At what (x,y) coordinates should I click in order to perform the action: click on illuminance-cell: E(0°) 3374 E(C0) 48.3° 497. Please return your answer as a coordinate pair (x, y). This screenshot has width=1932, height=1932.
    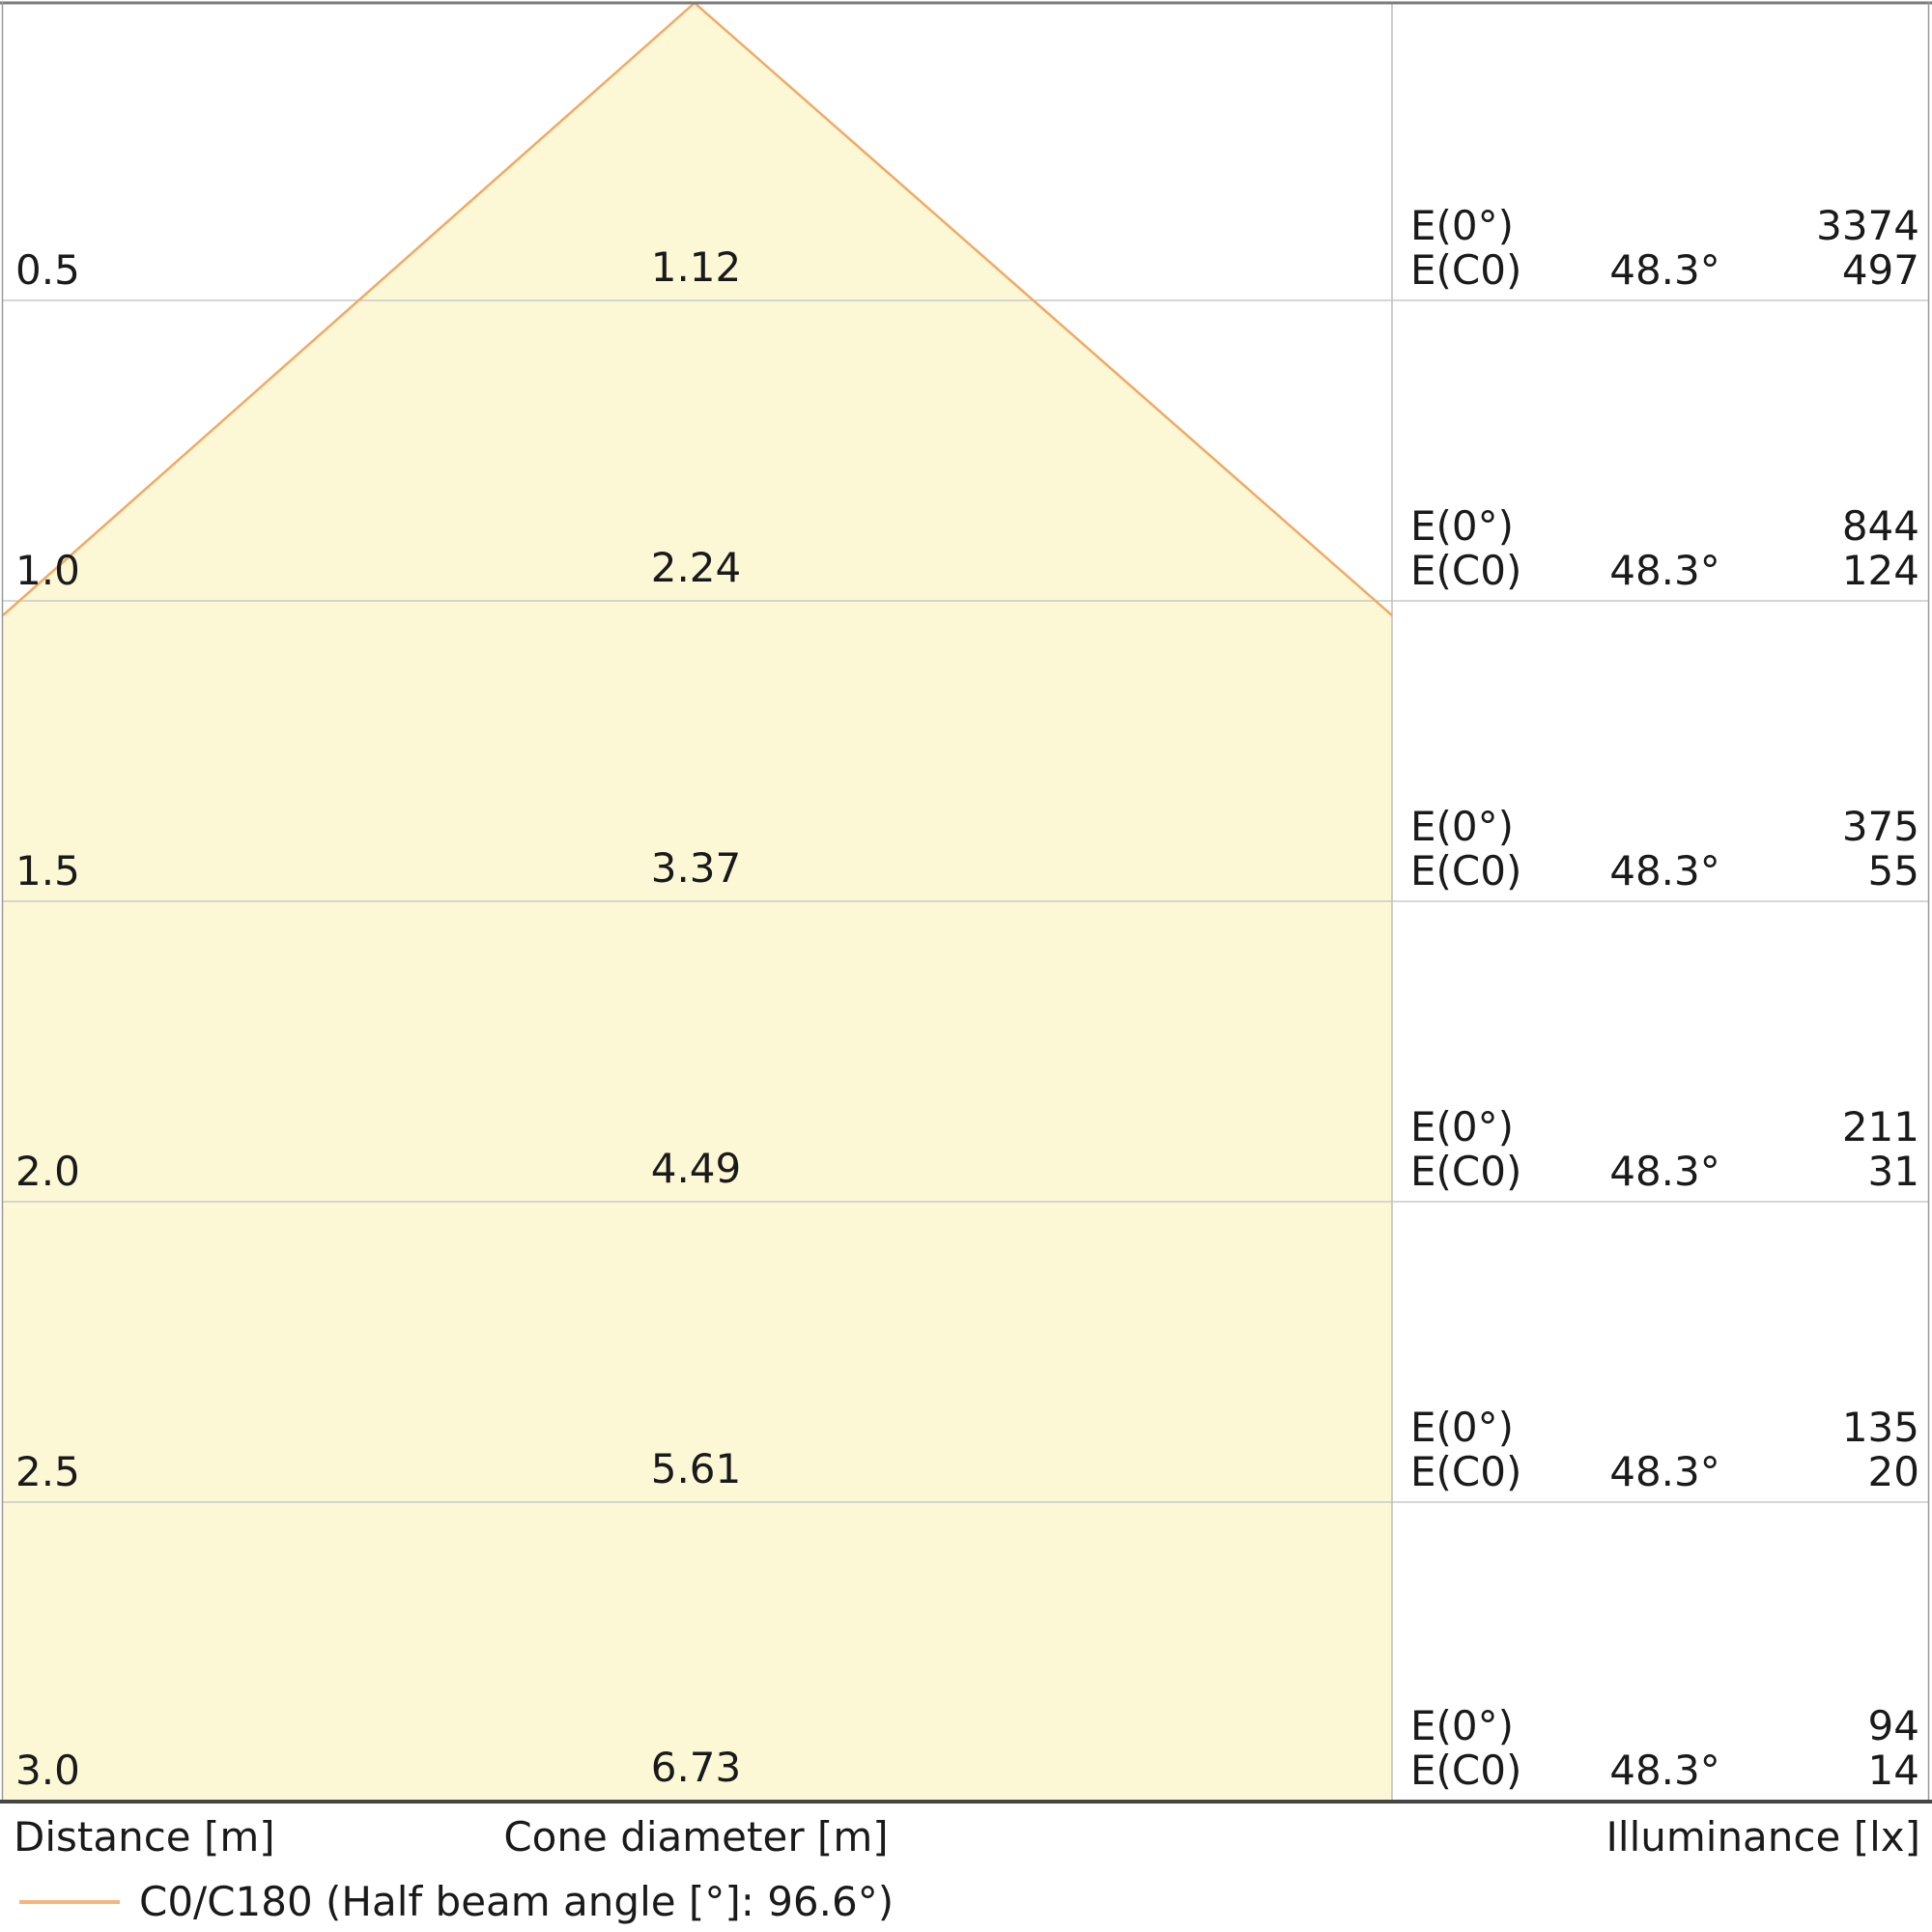
    Looking at the image, I should click on (1664, 248).